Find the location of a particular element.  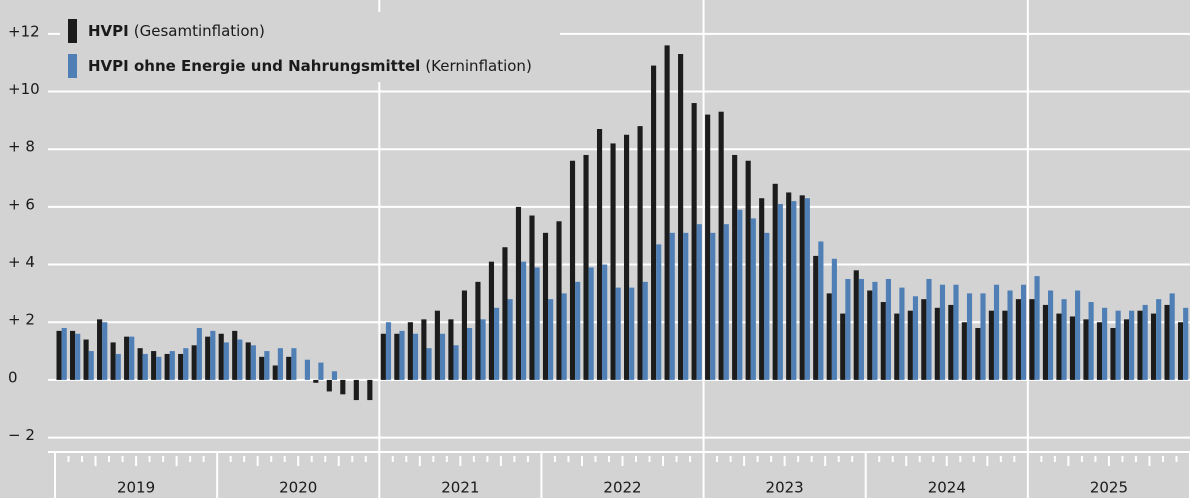

y-tick-label: + 2 is located at coordinates (21, 320).